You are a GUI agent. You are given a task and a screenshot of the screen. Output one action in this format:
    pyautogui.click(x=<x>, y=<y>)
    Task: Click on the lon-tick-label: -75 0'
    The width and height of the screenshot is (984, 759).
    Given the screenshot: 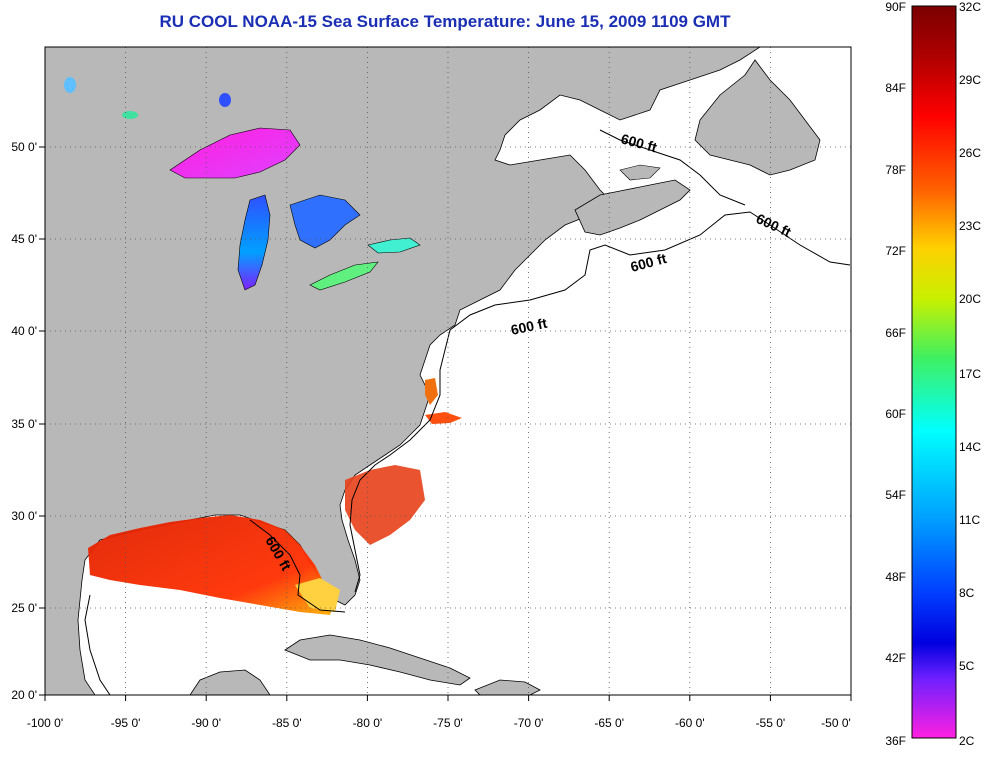 What is the action you would take?
    pyautogui.click(x=448, y=723)
    